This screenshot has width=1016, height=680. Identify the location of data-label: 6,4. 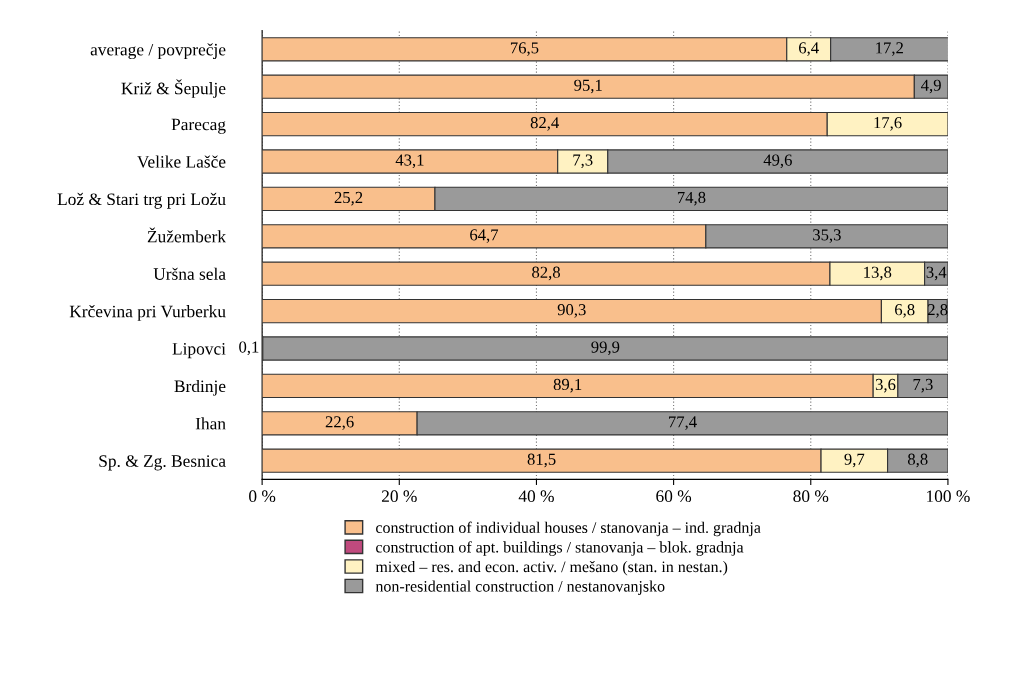
(809, 49).